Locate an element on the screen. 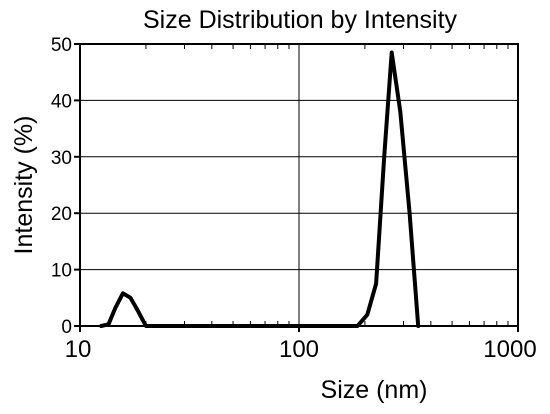 This screenshot has width=550, height=414. x-tick-labels: 10 100 1000 is located at coordinates (301, 349).